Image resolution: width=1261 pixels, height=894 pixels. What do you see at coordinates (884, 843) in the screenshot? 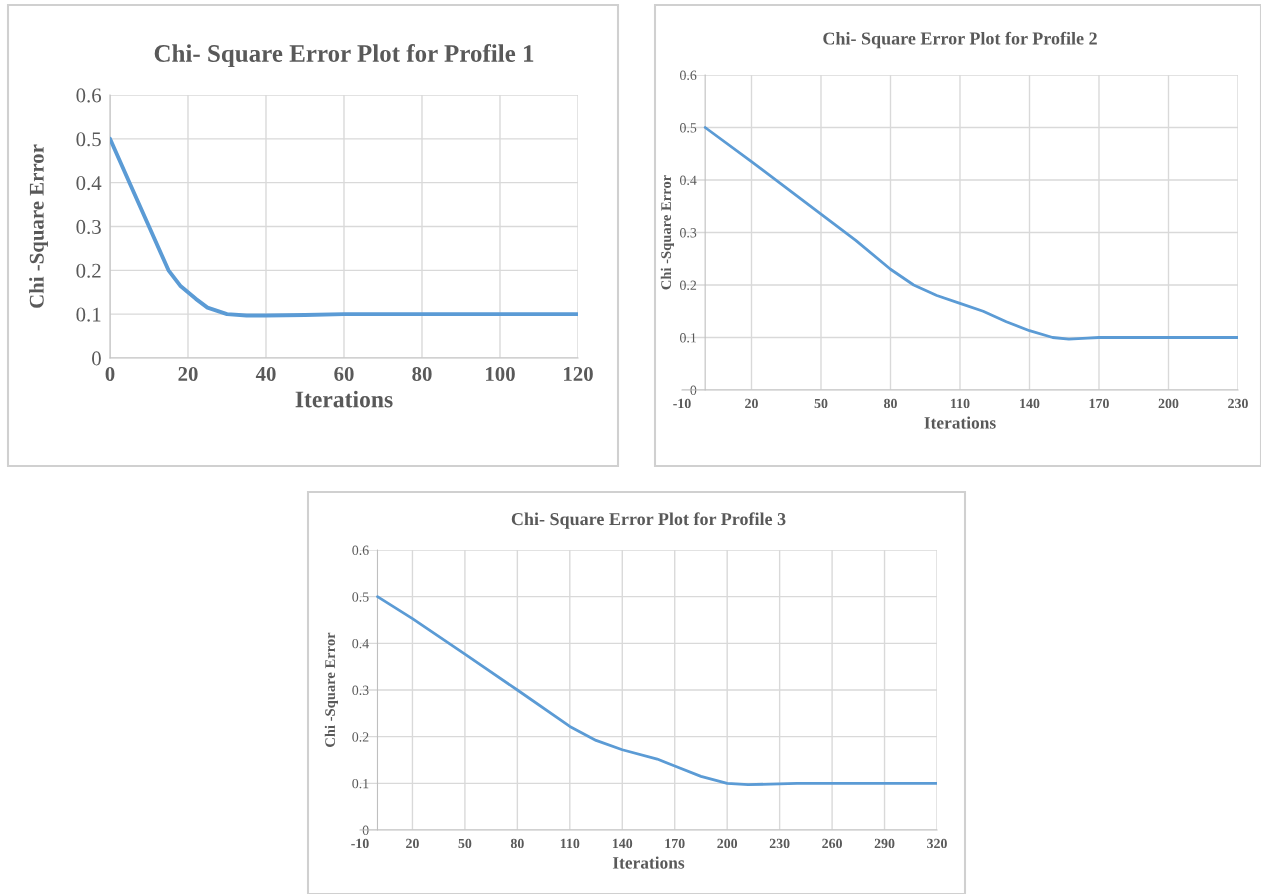
I see `x-tick-label: 290` at bounding box center [884, 843].